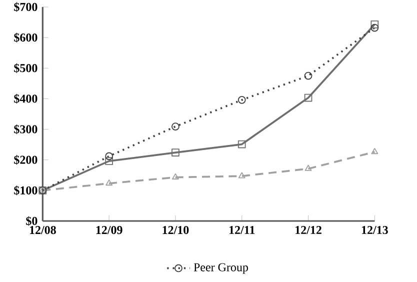 This screenshot has width=417, height=282. Describe the element at coordinates (109, 230) in the screenshot. I see `x-tick-label: 12/09` at that location.